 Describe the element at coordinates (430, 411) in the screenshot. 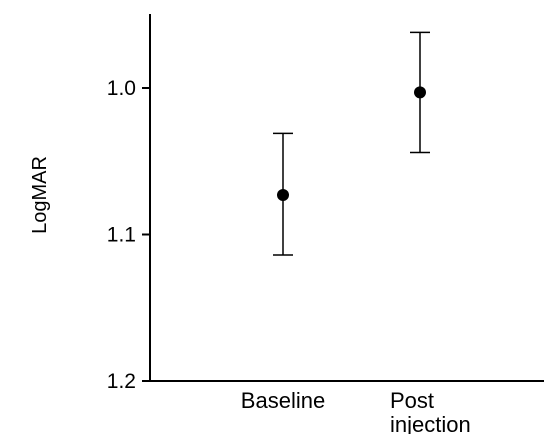

I see `x-category-label: Post injection` at that location.